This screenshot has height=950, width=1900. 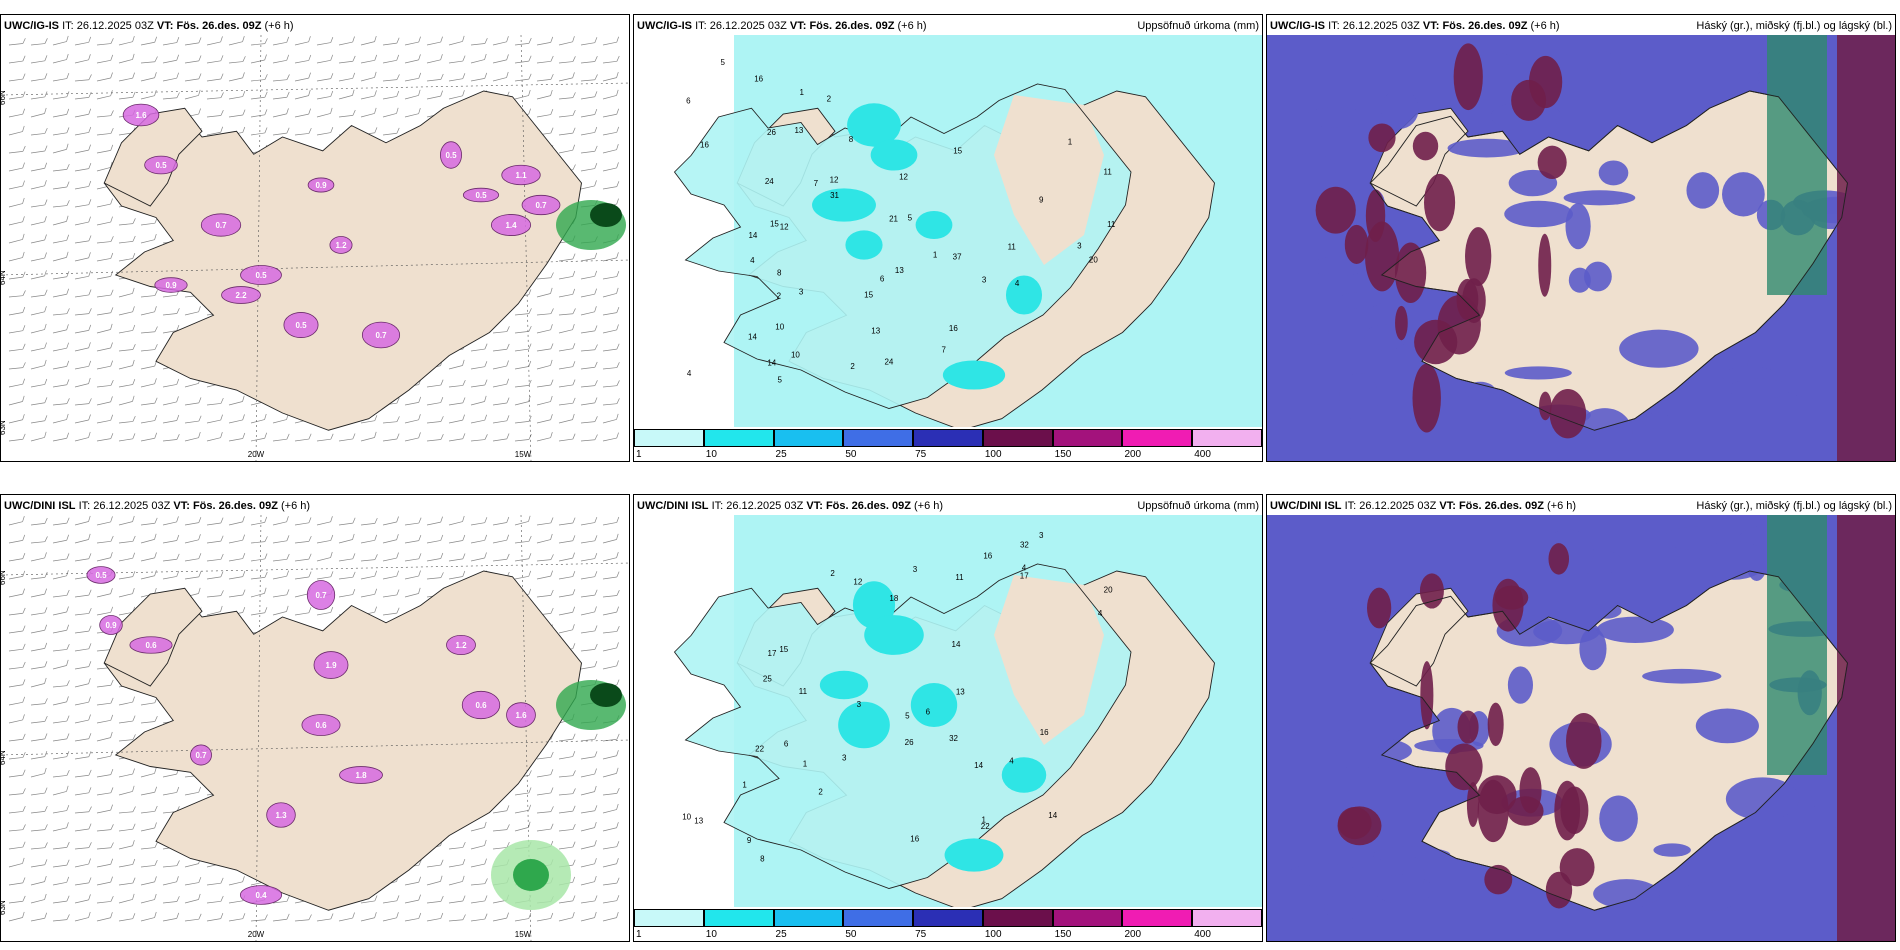 What do you see at coordinates (801, 291) in the screenshot?
I see `precip-value-label: 3` at bounding box center [801, 291].